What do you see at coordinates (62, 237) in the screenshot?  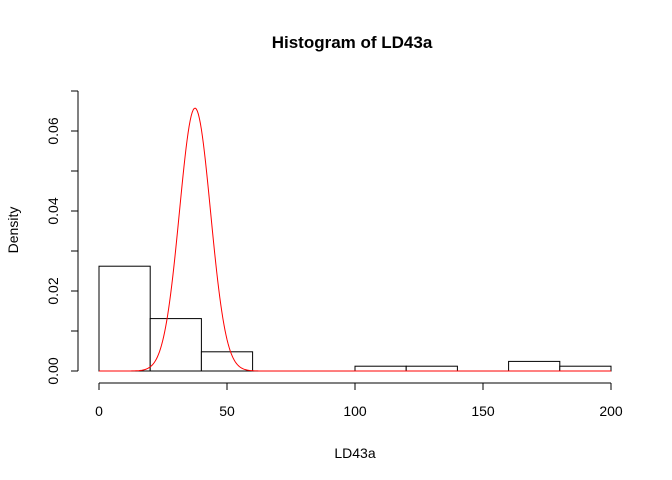 I see `y-axis: 0.00 0.02 0.04 0.06` at bounding box center [62, 237].